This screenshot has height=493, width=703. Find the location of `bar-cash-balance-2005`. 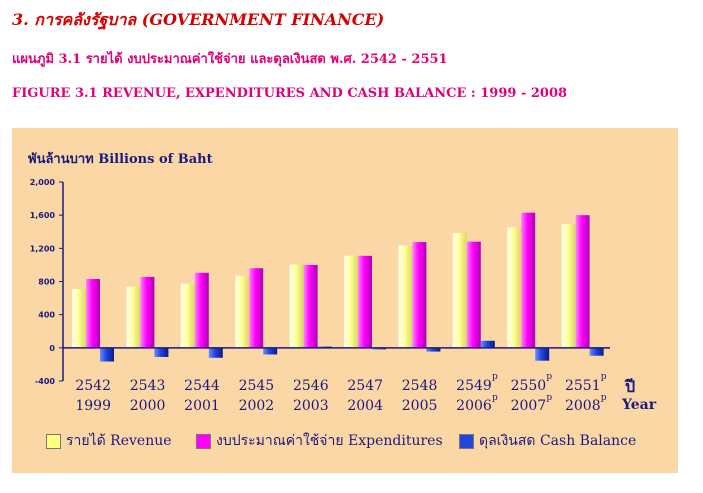

bar-cash-balance-2005 is located at coordinates (433, 349).